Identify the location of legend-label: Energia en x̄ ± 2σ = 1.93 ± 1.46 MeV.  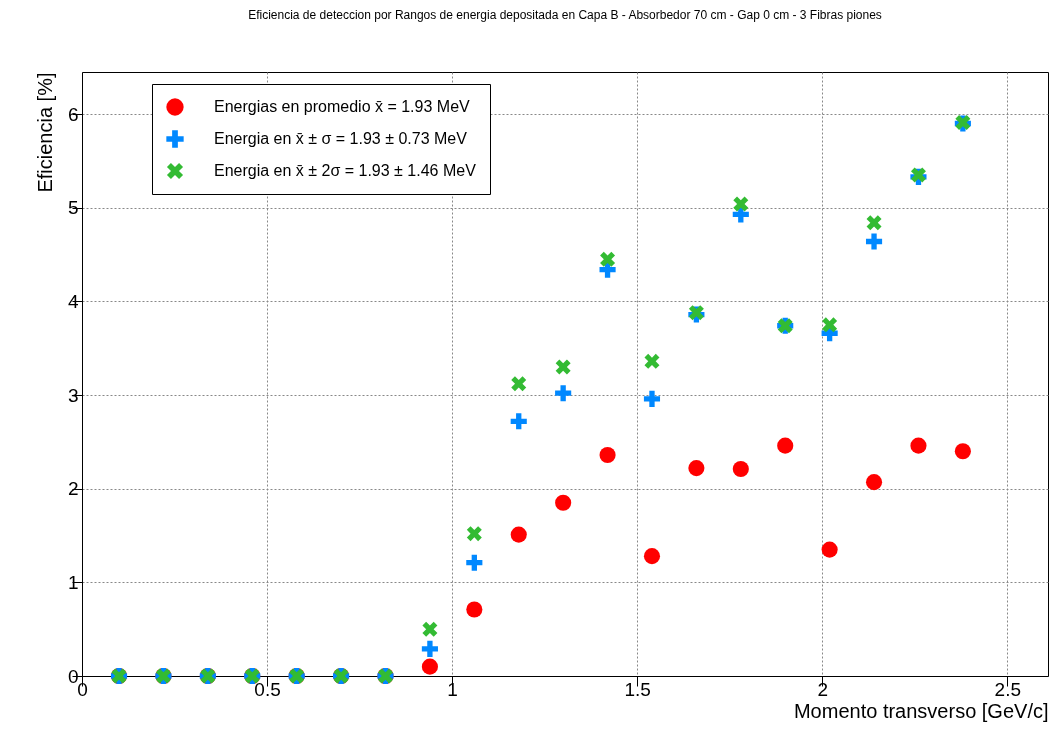
(345, 170).